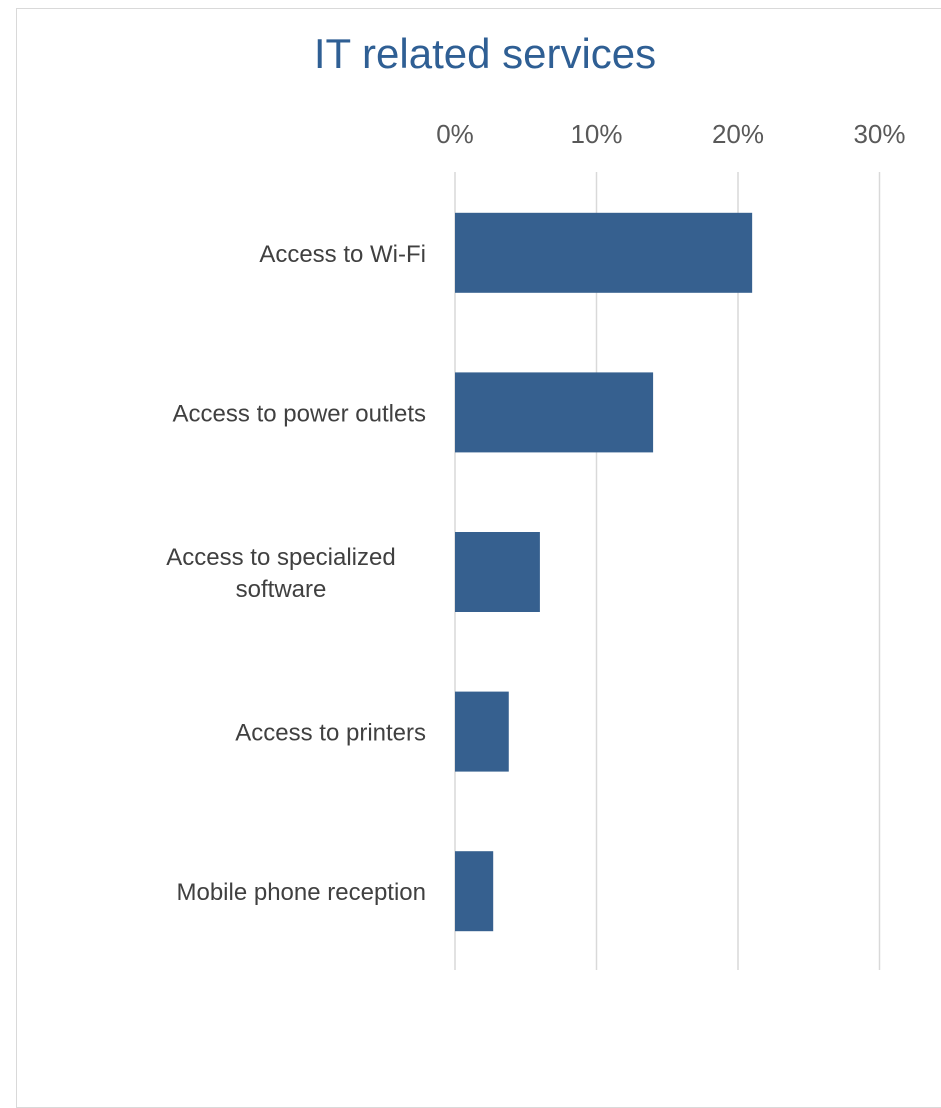  Describe the element at coordinates (455, 134) in the screenshot. I see `x-tick-label: 0%` at that location.